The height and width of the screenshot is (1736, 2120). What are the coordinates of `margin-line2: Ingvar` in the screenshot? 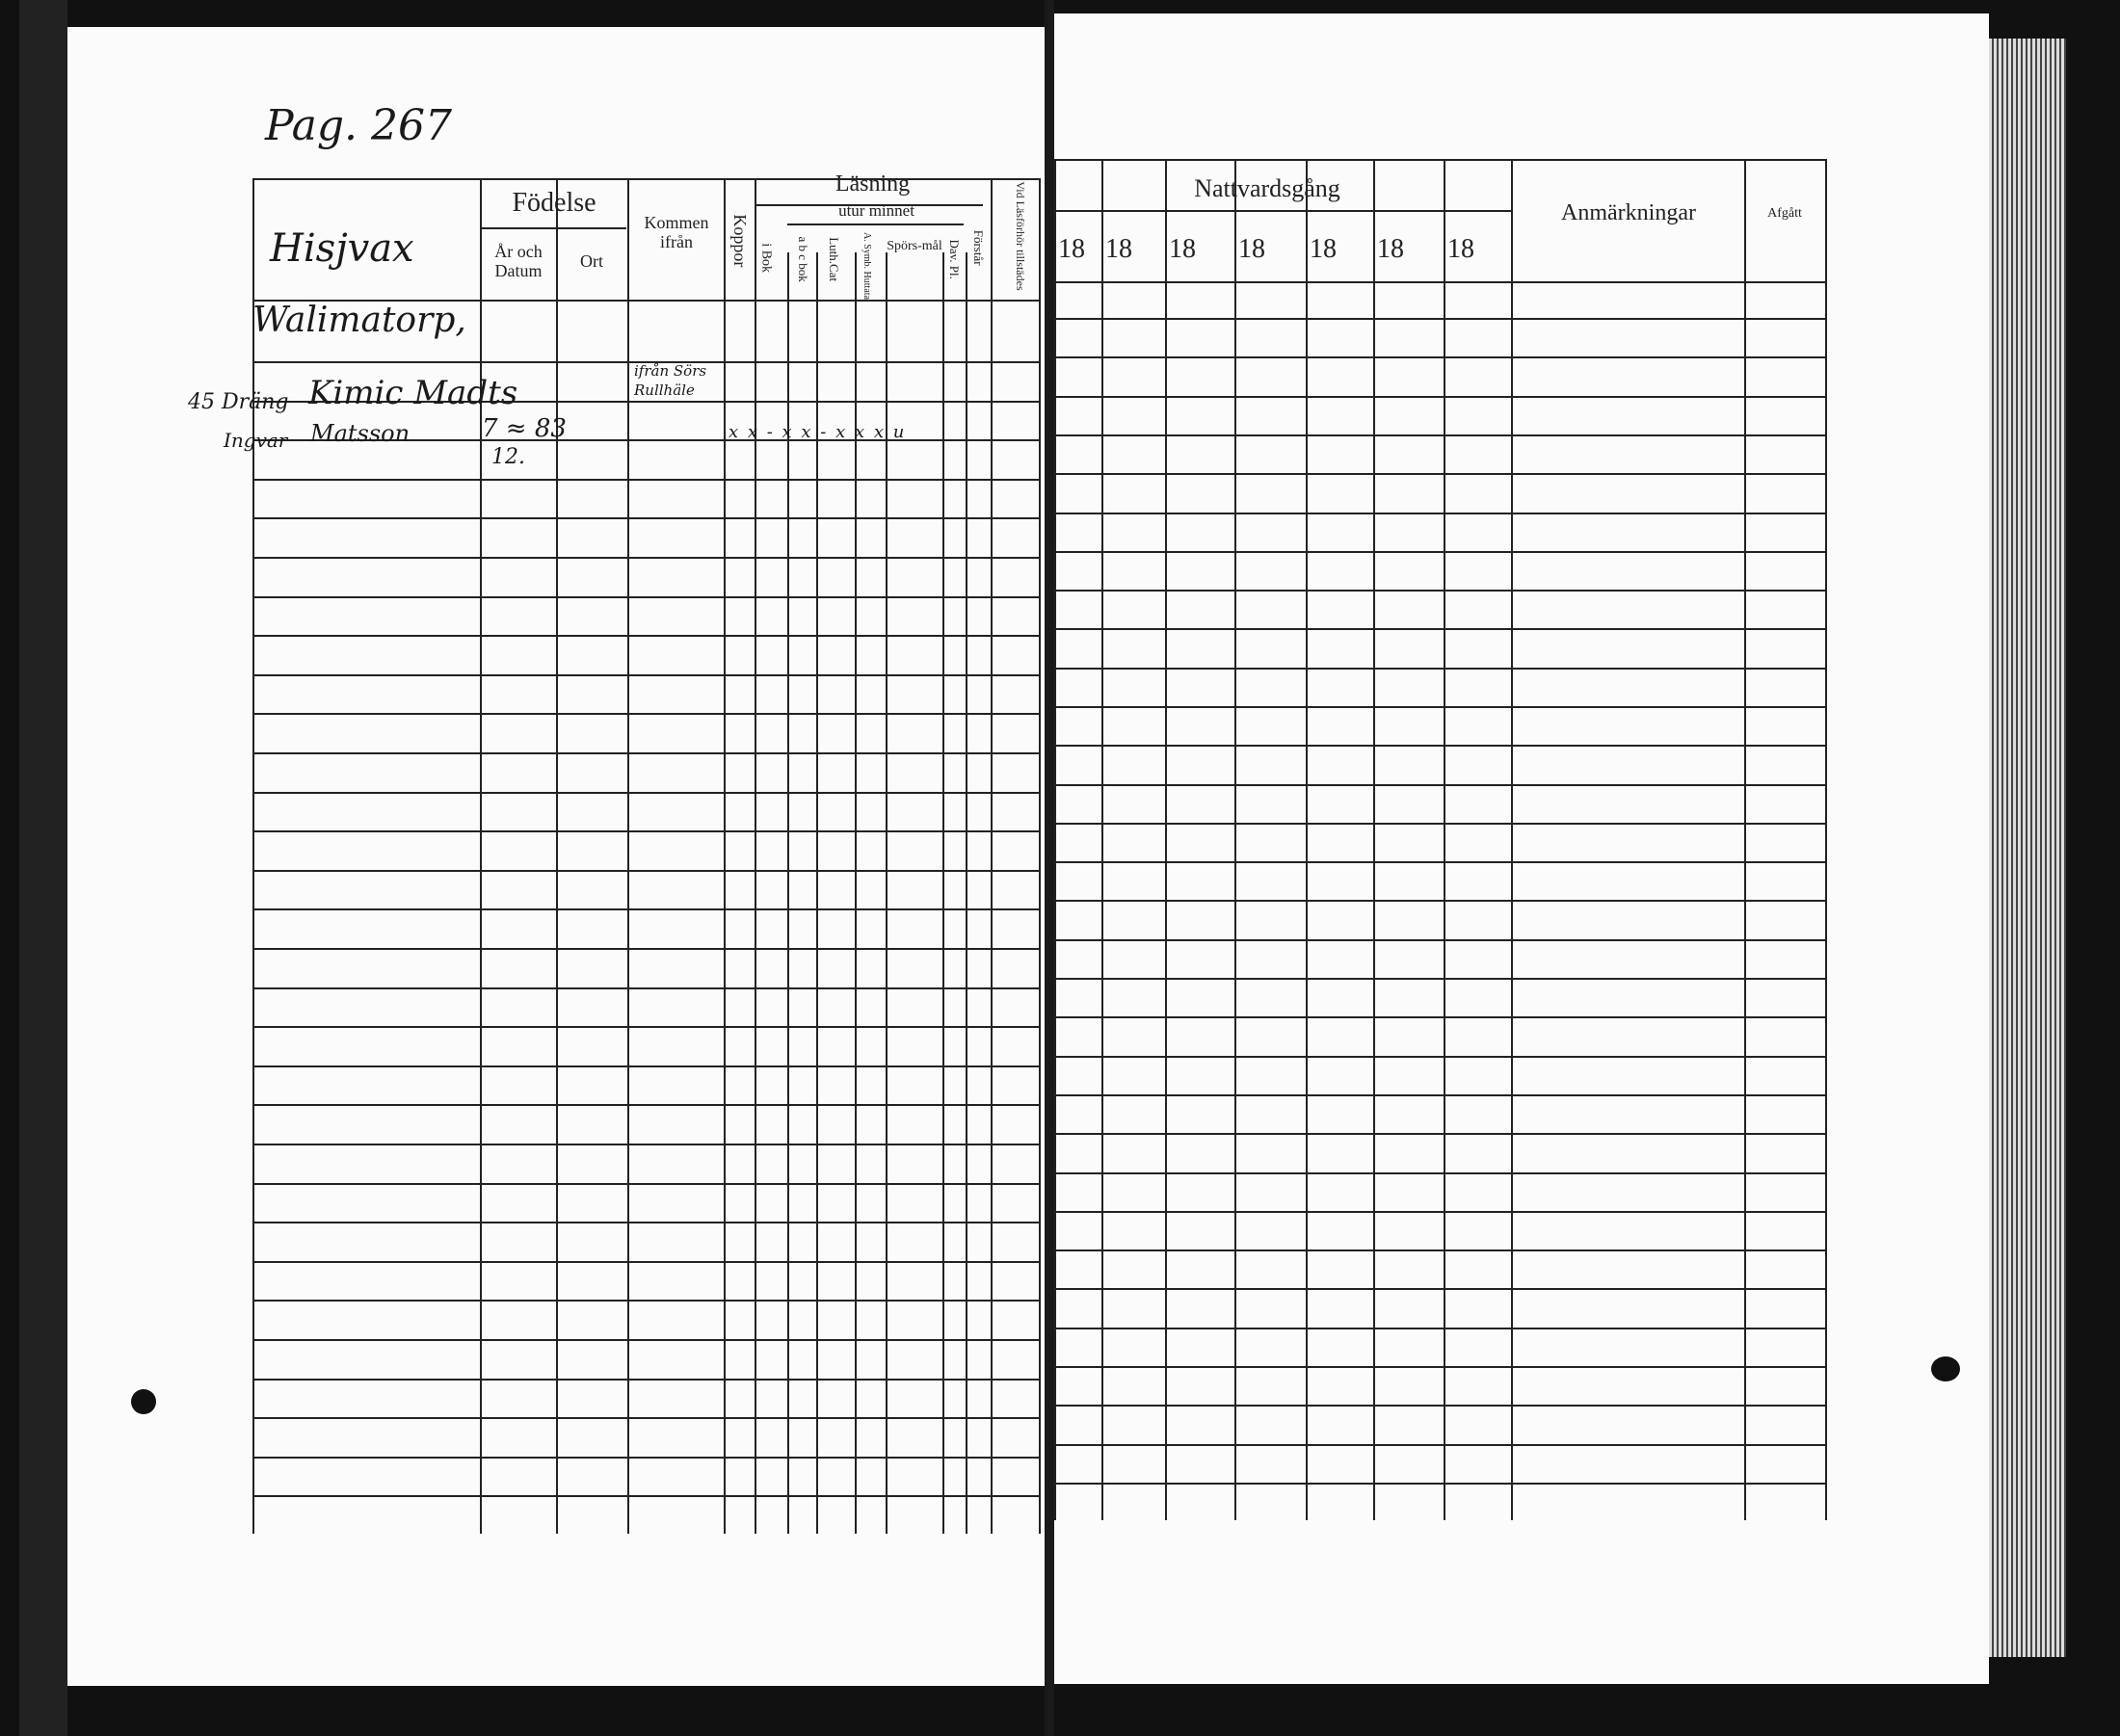 It's located at (256, 440).